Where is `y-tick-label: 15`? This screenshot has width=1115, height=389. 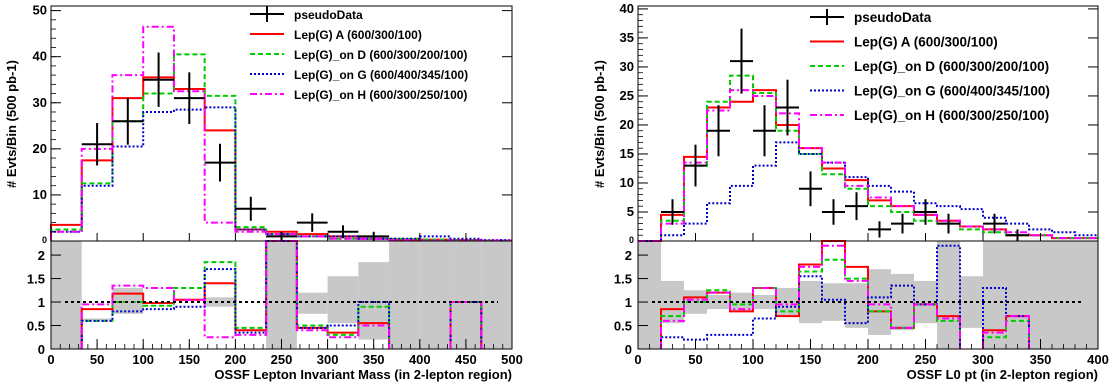 y-tick-label: 15 is located at coordinates (627, 153).